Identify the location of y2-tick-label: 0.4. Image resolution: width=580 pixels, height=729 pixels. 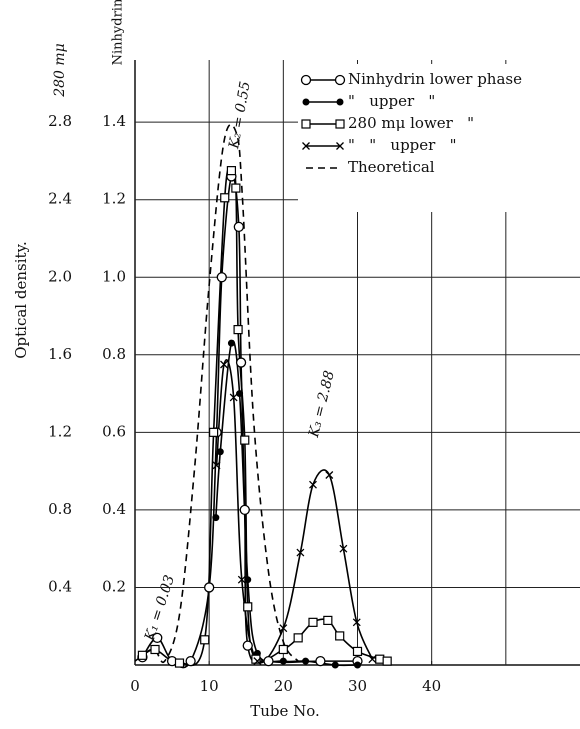
(60, 586).